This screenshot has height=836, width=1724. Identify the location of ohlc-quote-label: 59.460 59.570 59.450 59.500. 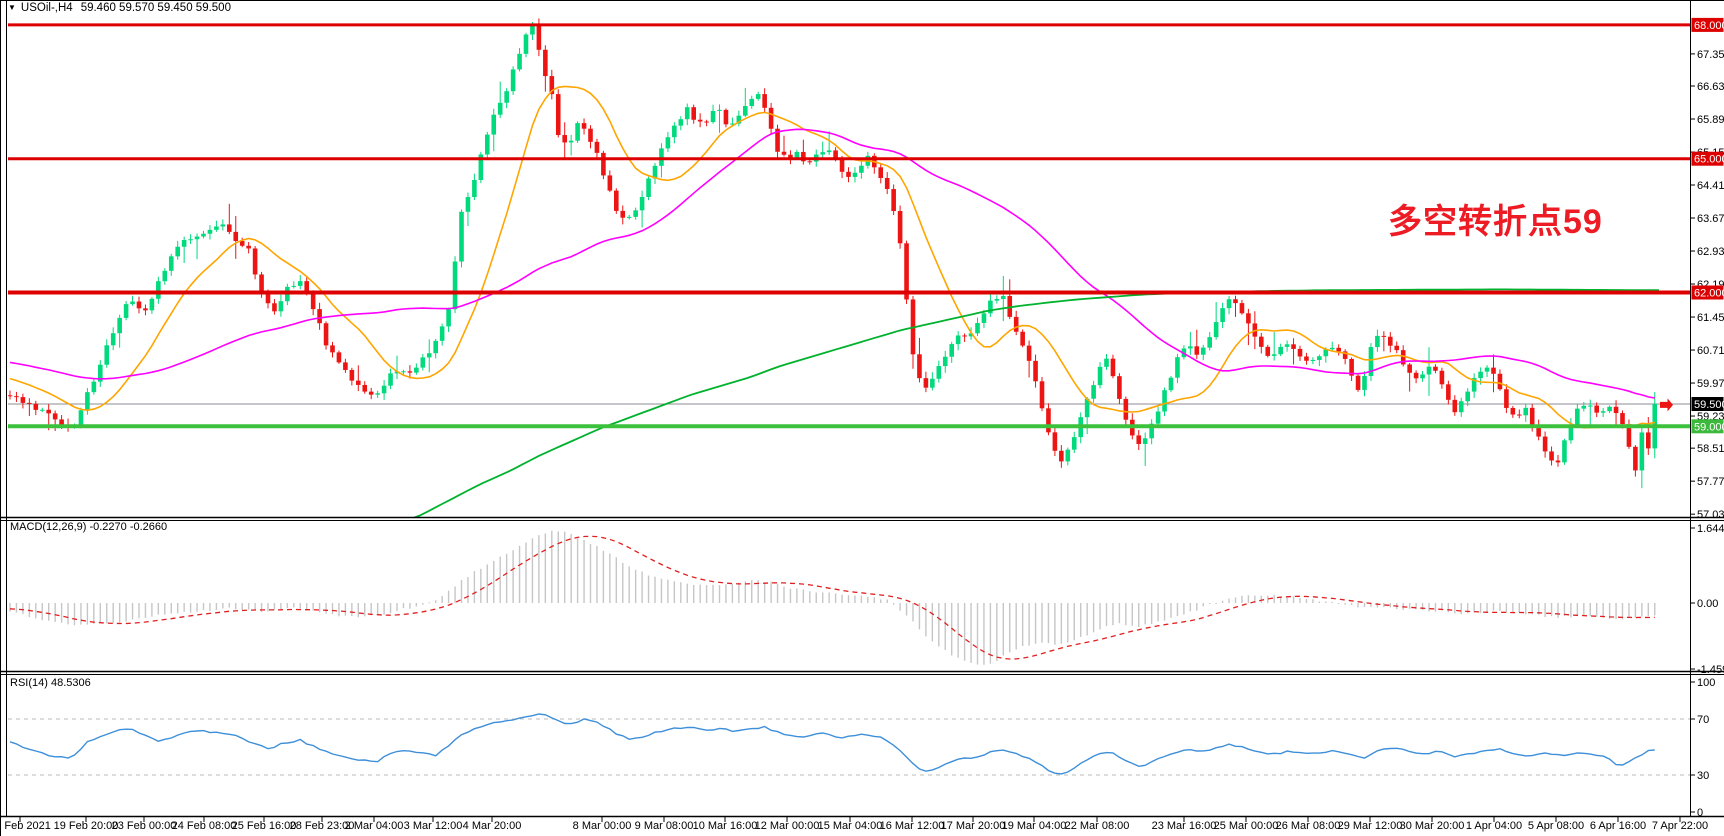
(155, 8).